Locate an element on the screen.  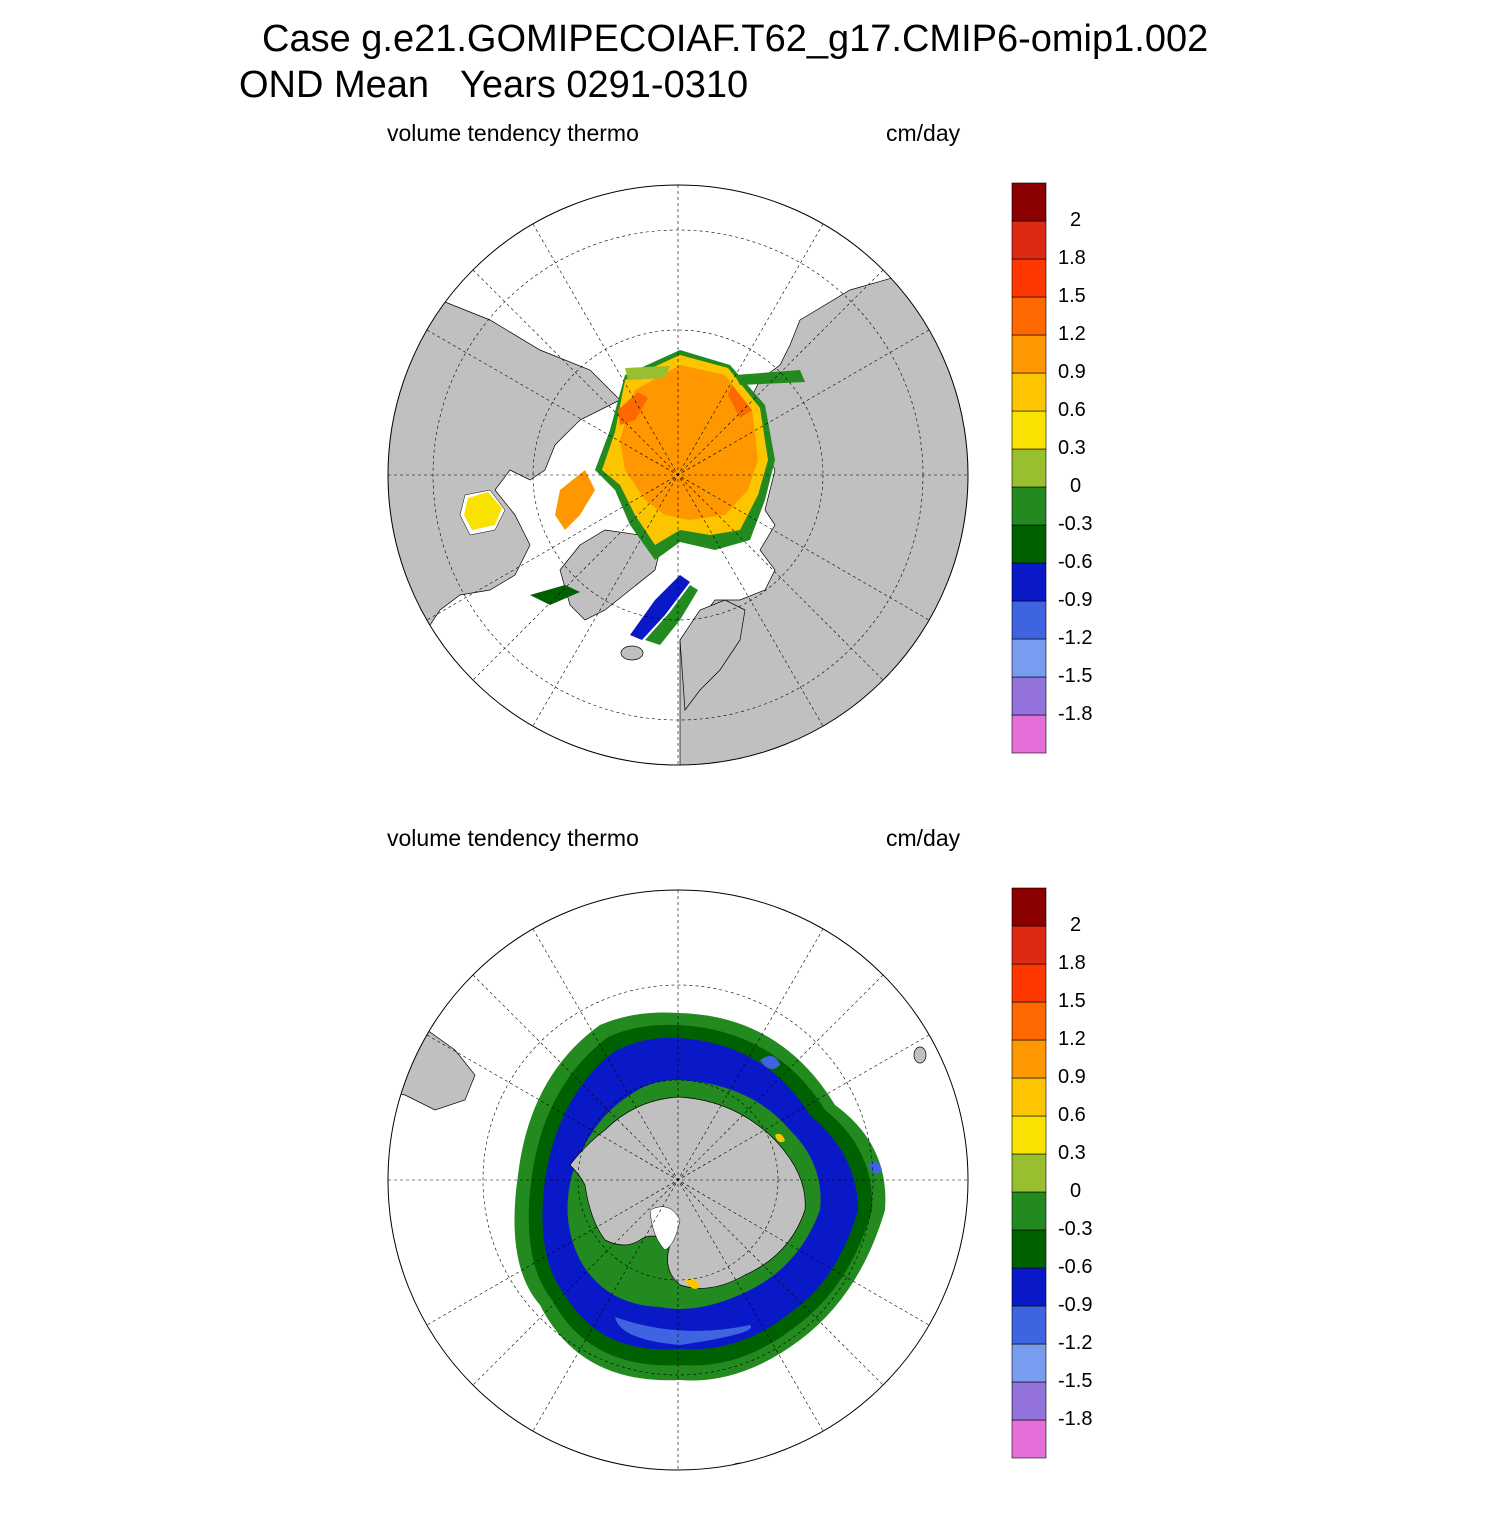
north-variable-label: volume tendency thermo is located at coordinates (513, 133).